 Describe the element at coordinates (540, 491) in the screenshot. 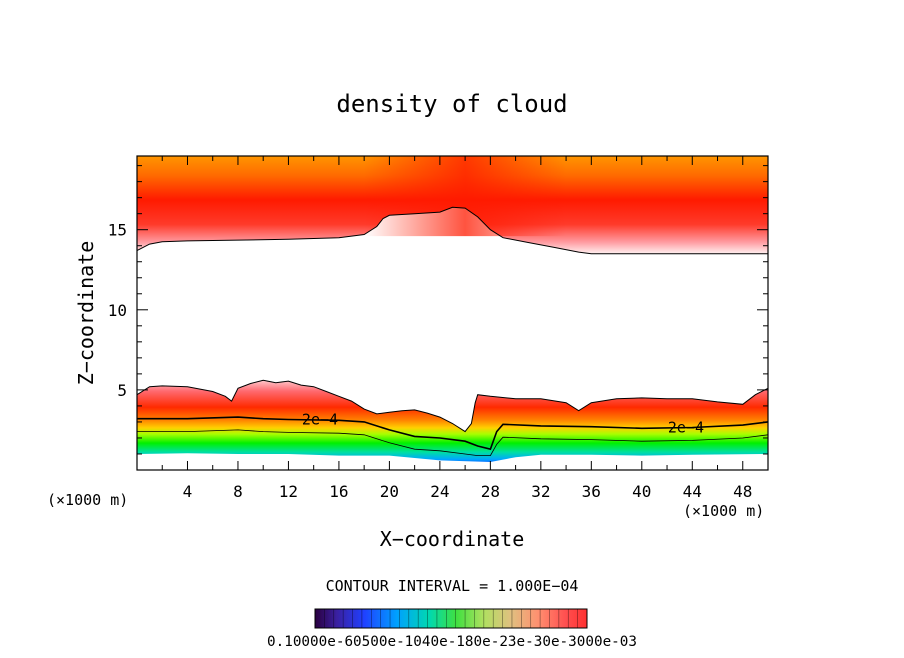

I see `x-tick-label-32: 32` at that location.